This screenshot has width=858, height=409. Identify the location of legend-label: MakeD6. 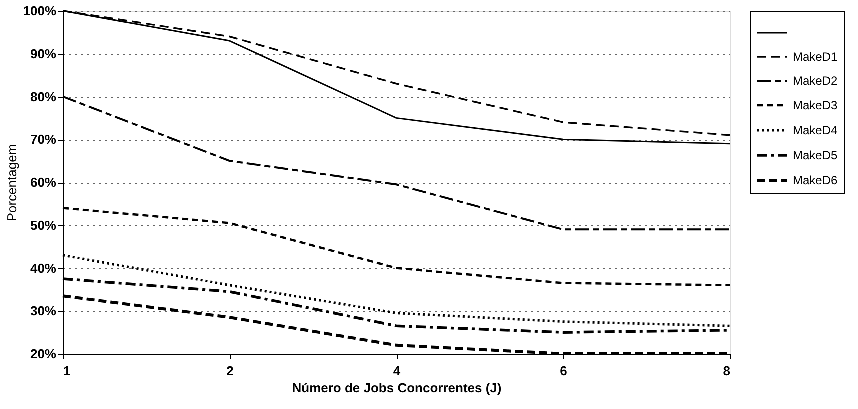
(815, 181).